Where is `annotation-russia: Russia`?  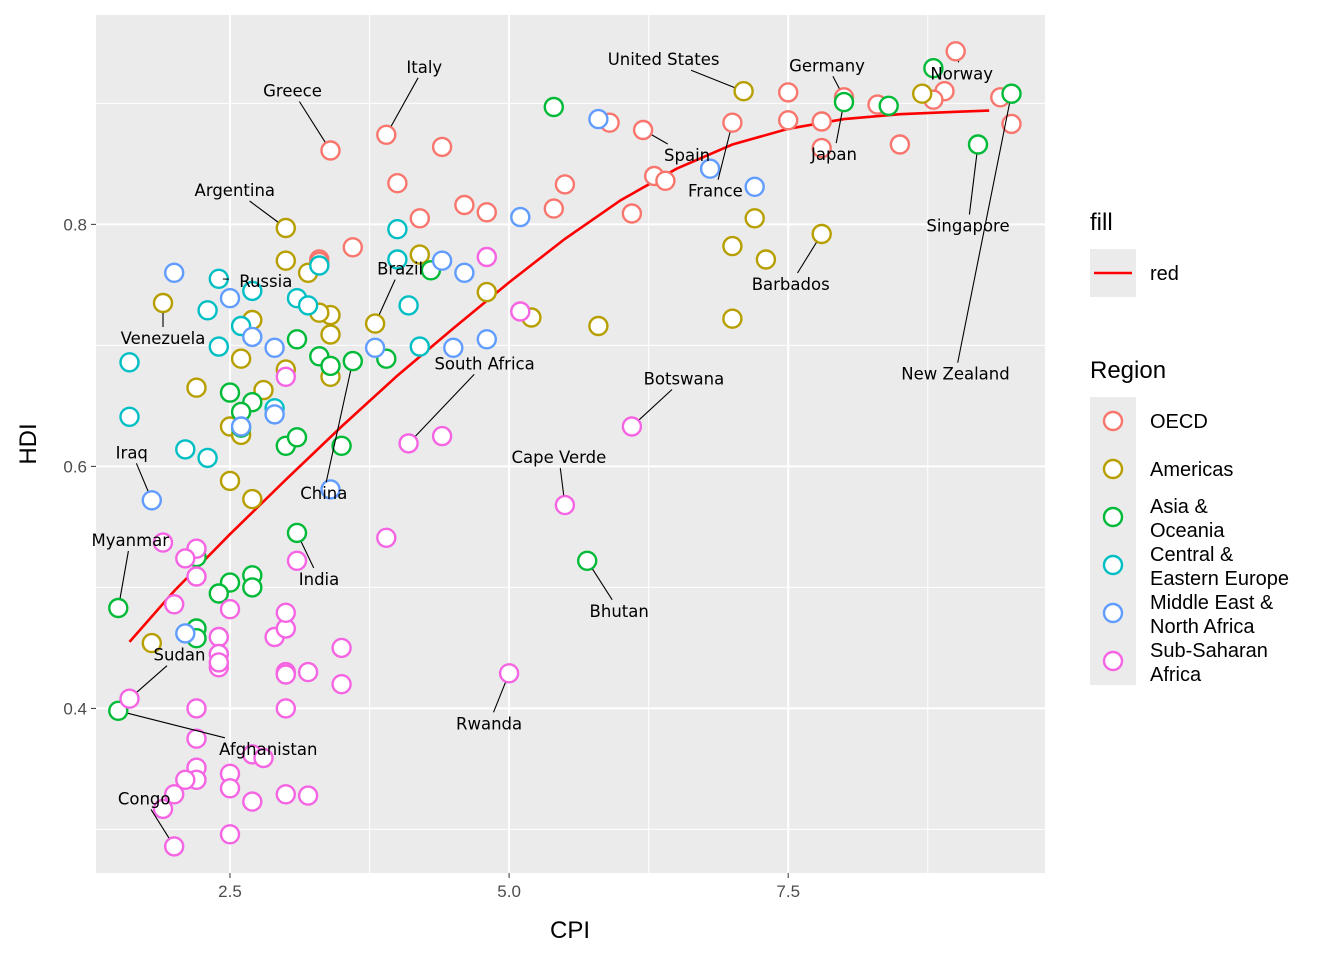
annotation-russia: Russia is located at coordinates (257, 281).